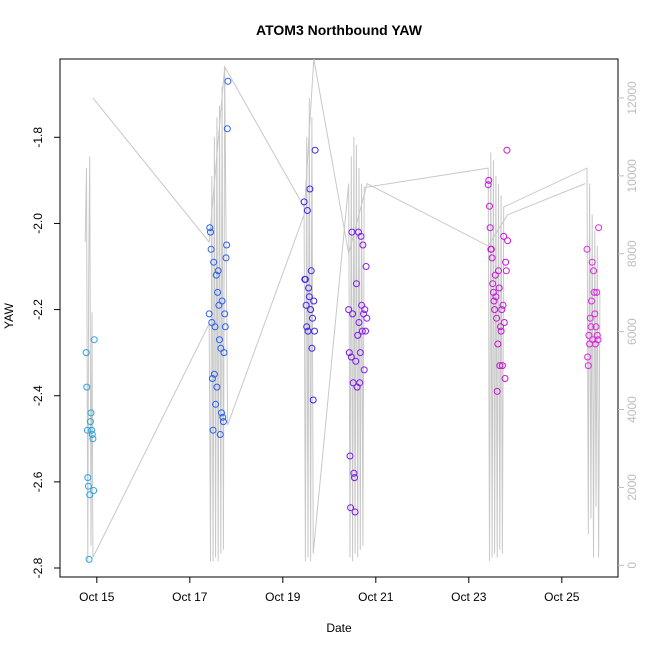 The image size is (650, 650). What do you see at coordinates (632, 331) in the screenshot?
I see `y2-tick-label: 6000` at bounding box center [632, 331].